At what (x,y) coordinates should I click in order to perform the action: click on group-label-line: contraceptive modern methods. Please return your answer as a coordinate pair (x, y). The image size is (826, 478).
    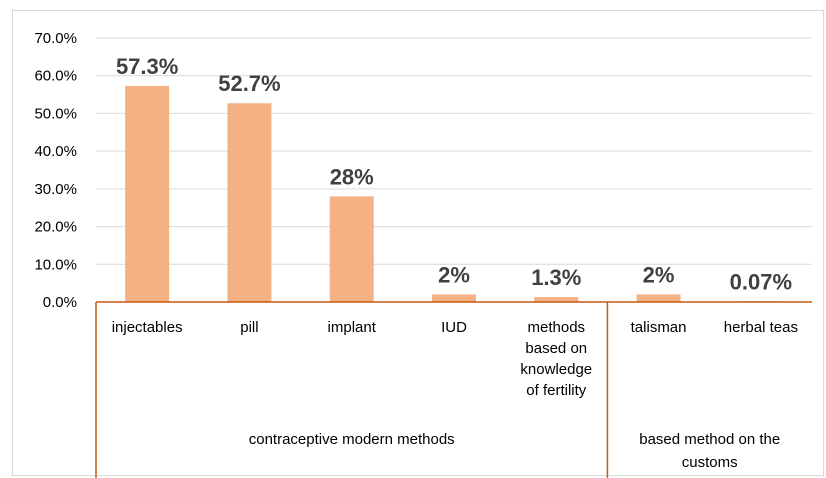
    Looking at the image, I should click on (352, 439).